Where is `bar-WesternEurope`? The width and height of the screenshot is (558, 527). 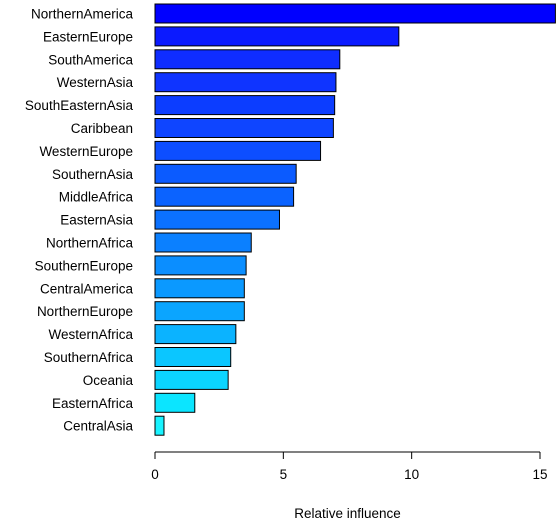 bar-WesternEurope is located at coordinates (238, 150).